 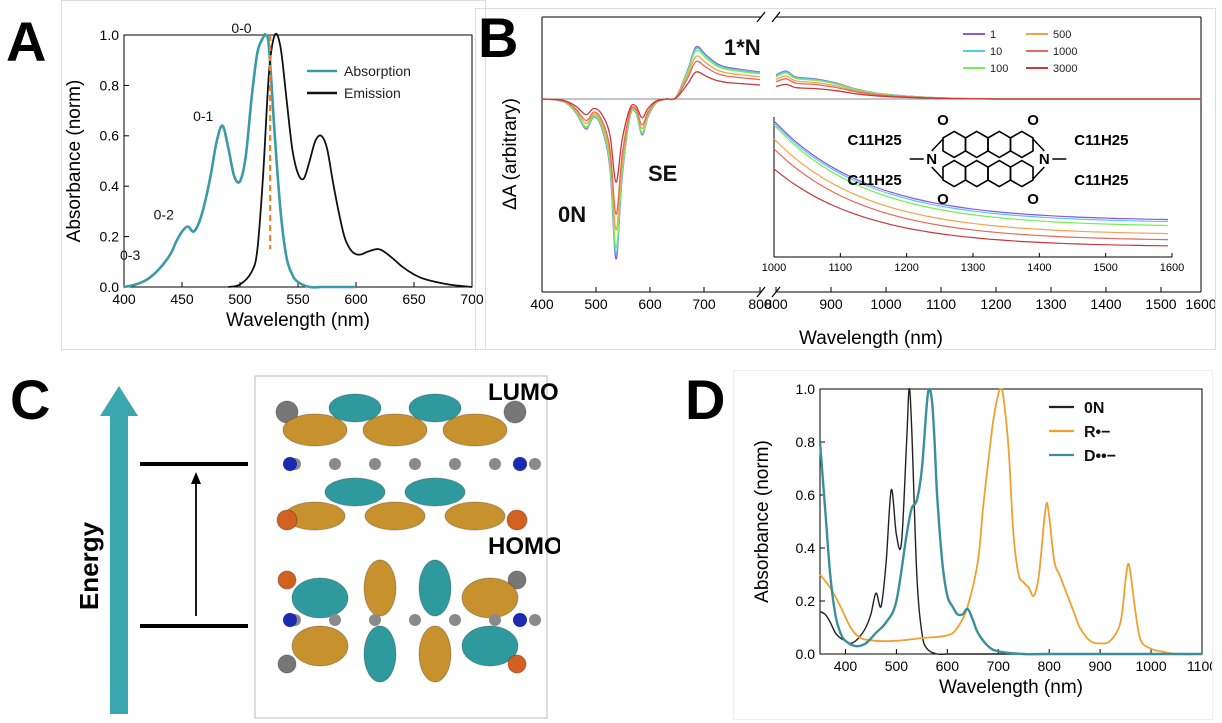 I want to click on stimulated-emission-label: SE, so click(x=662, y=173).